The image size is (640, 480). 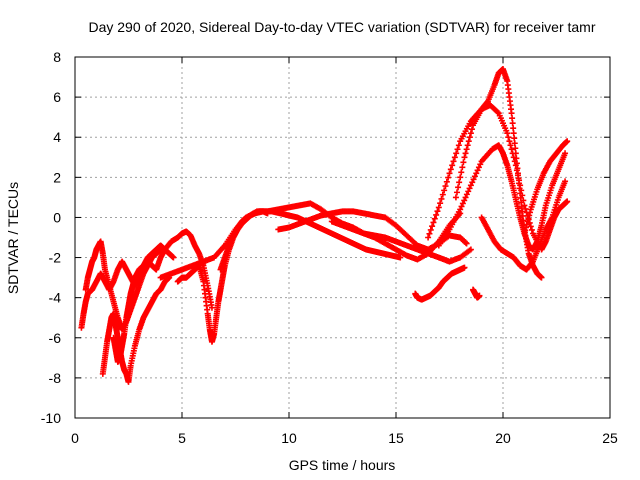 I want to click on series-arc-early-b, so click(x=123, y=285).